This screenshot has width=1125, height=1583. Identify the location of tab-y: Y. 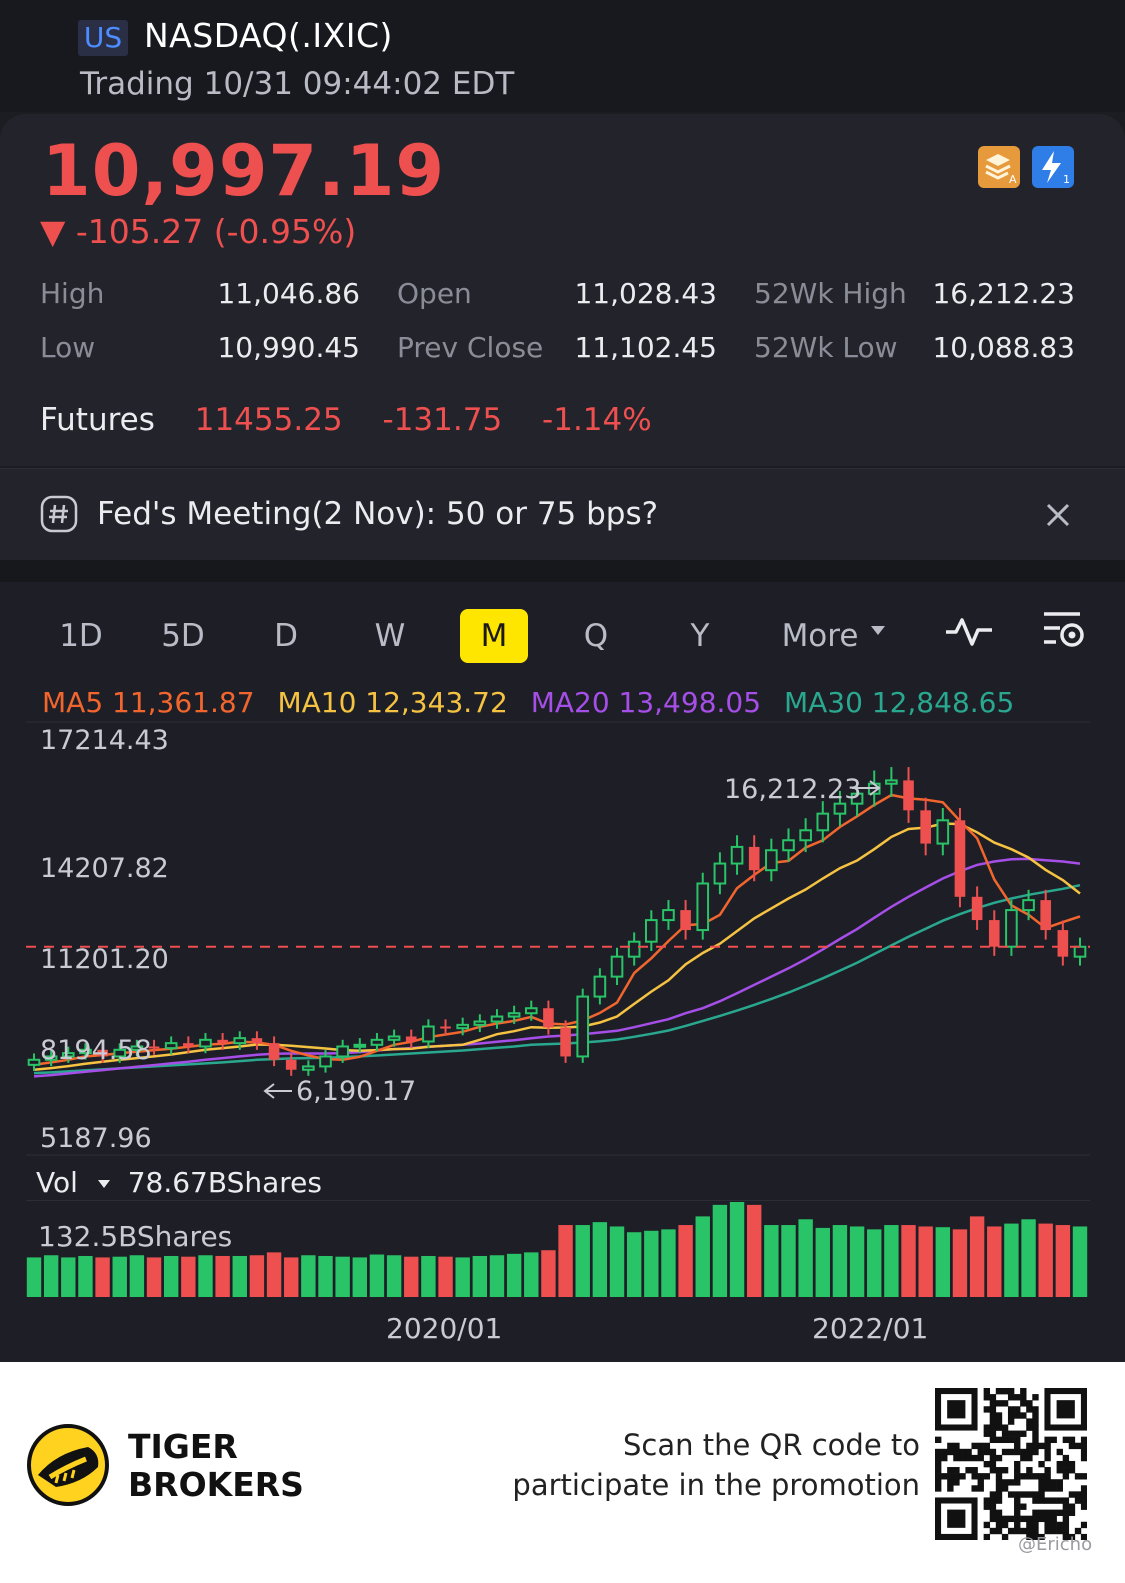
(700, 636).